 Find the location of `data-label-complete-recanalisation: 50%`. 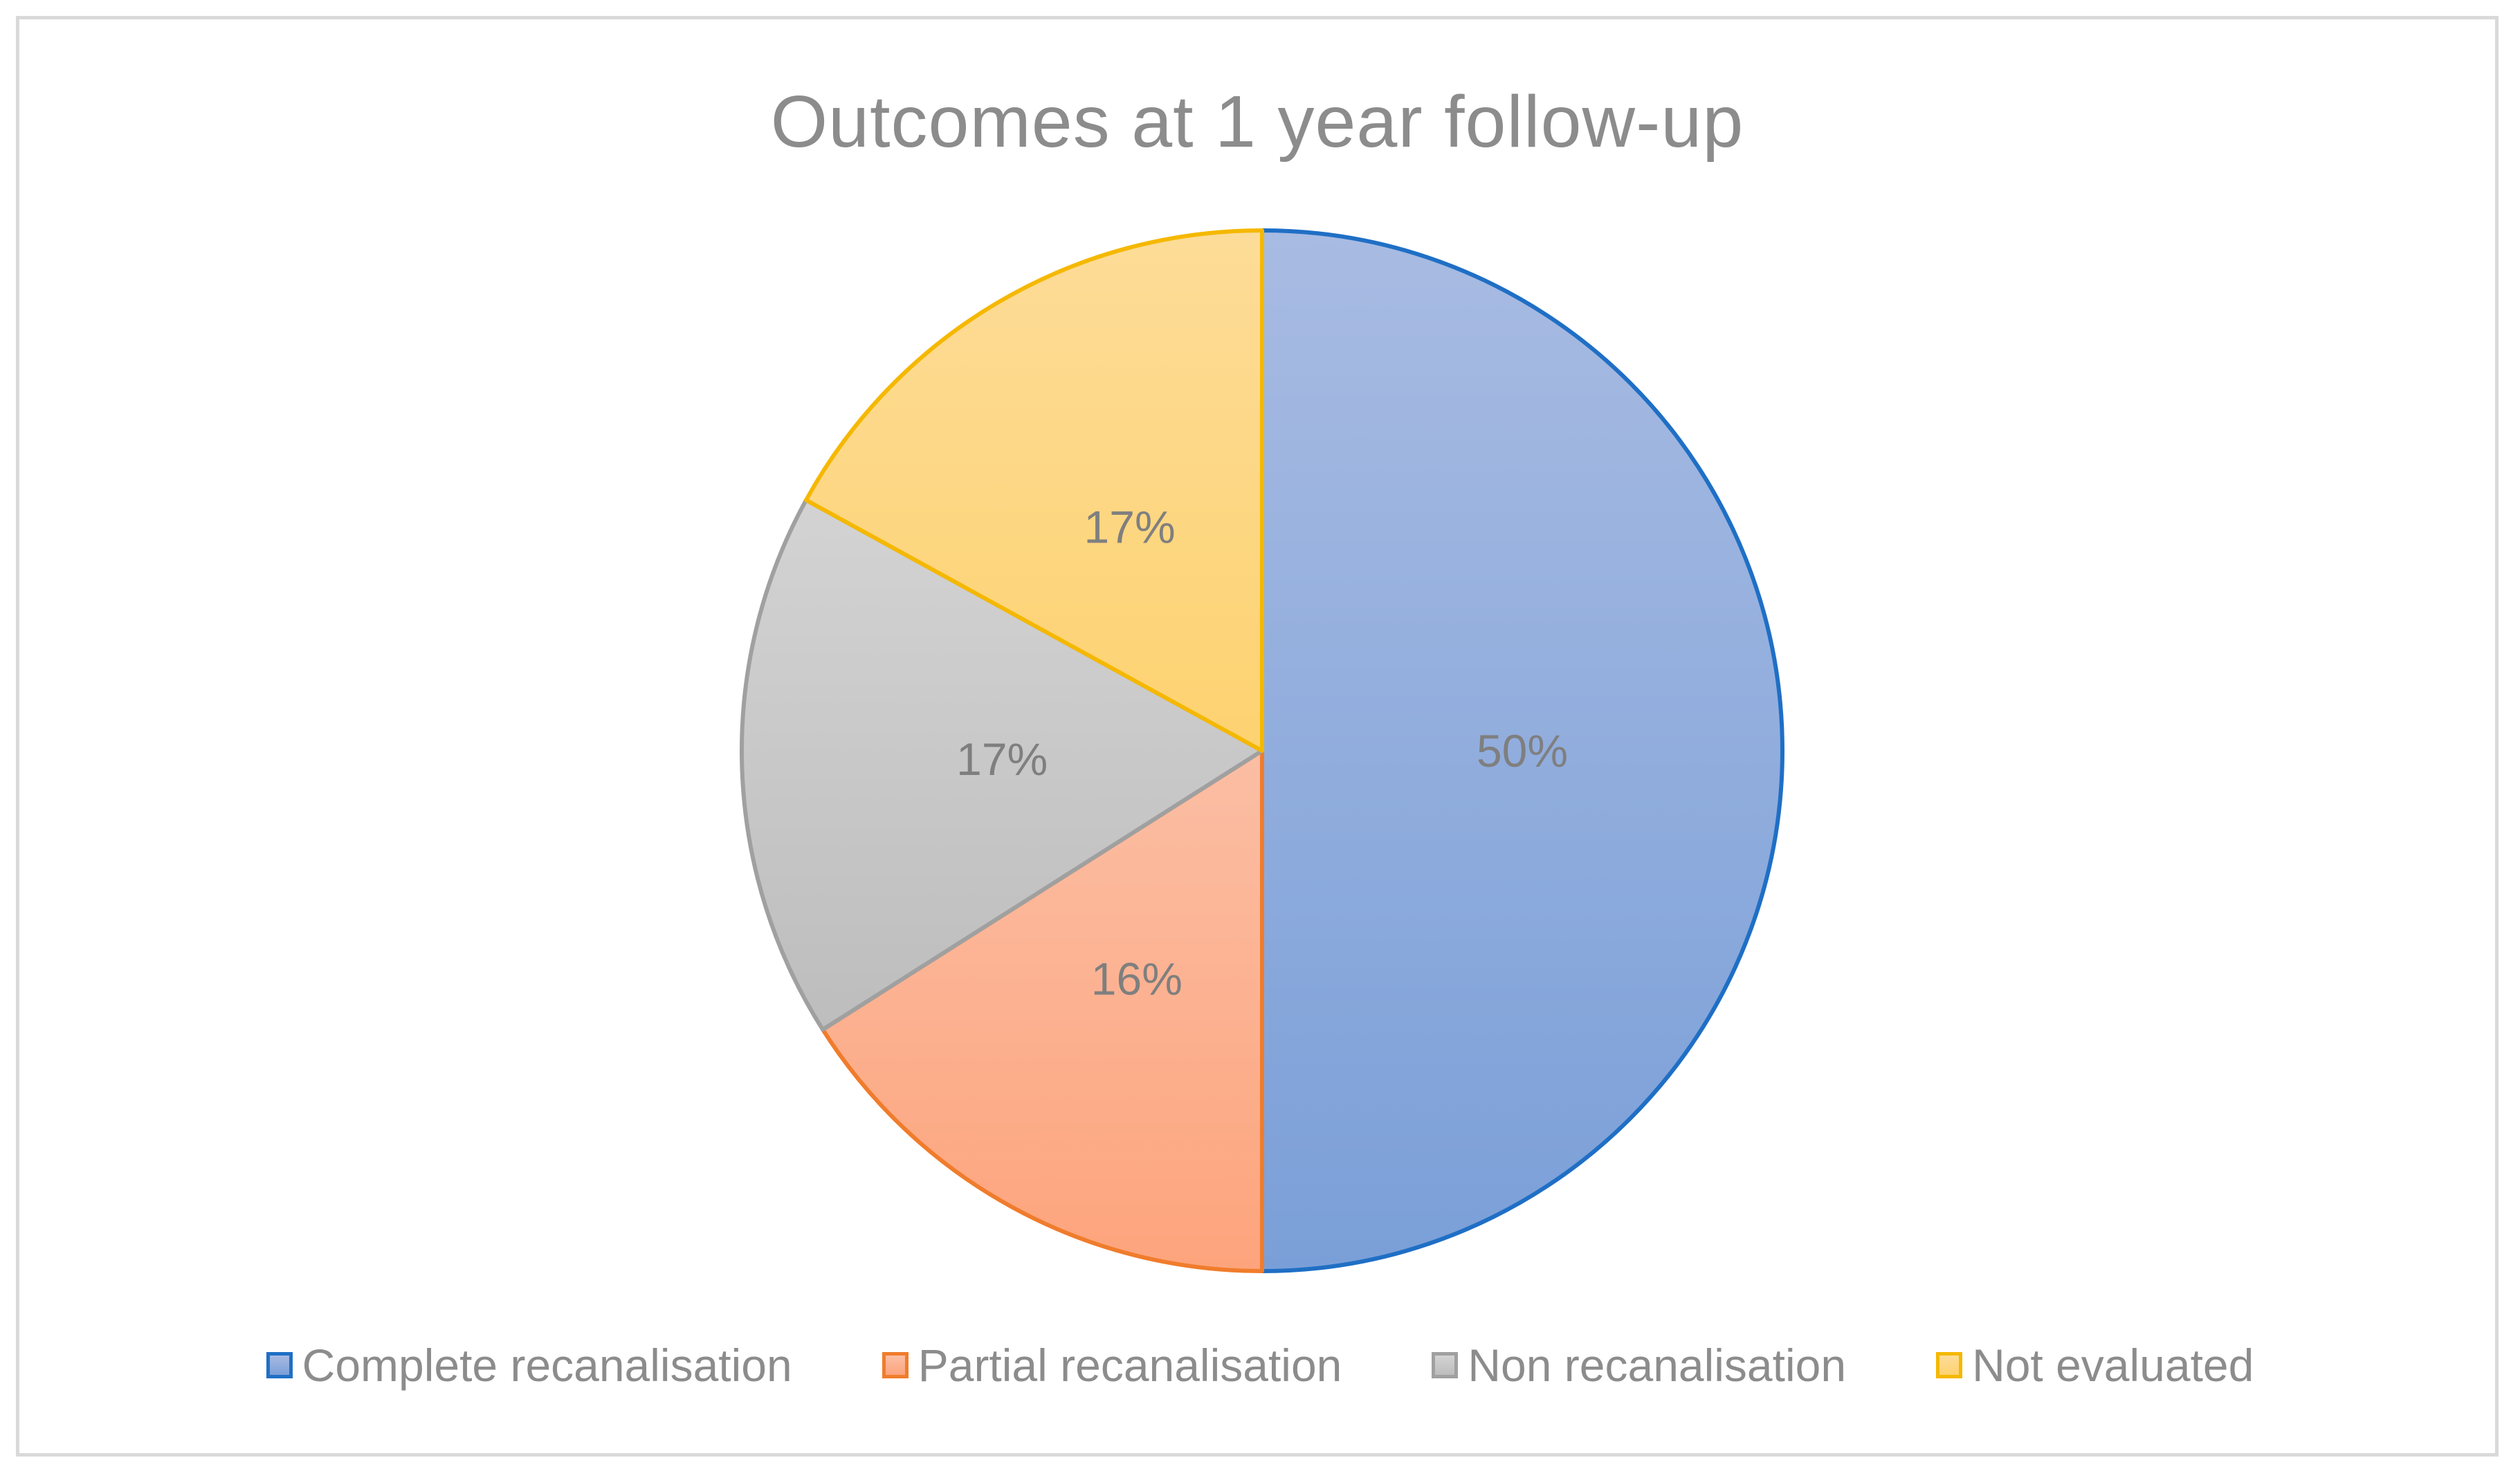

data-label-complete-recanalisation: 50% is located at coordinates (1522, 750).